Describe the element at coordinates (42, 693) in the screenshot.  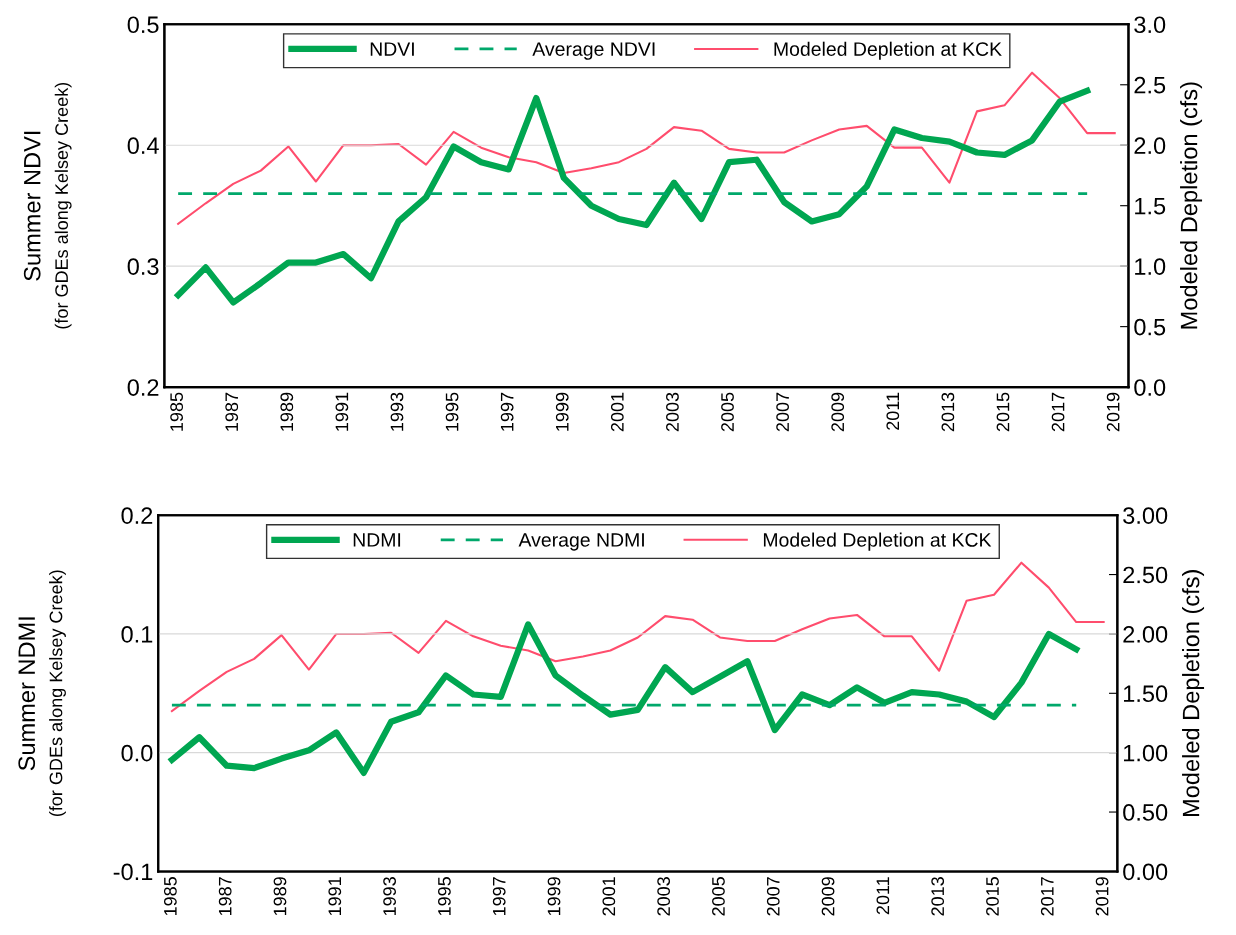
I see `y-axis-title: Summer NDMI (for GDEs along Kelsey Creek)` at that location.